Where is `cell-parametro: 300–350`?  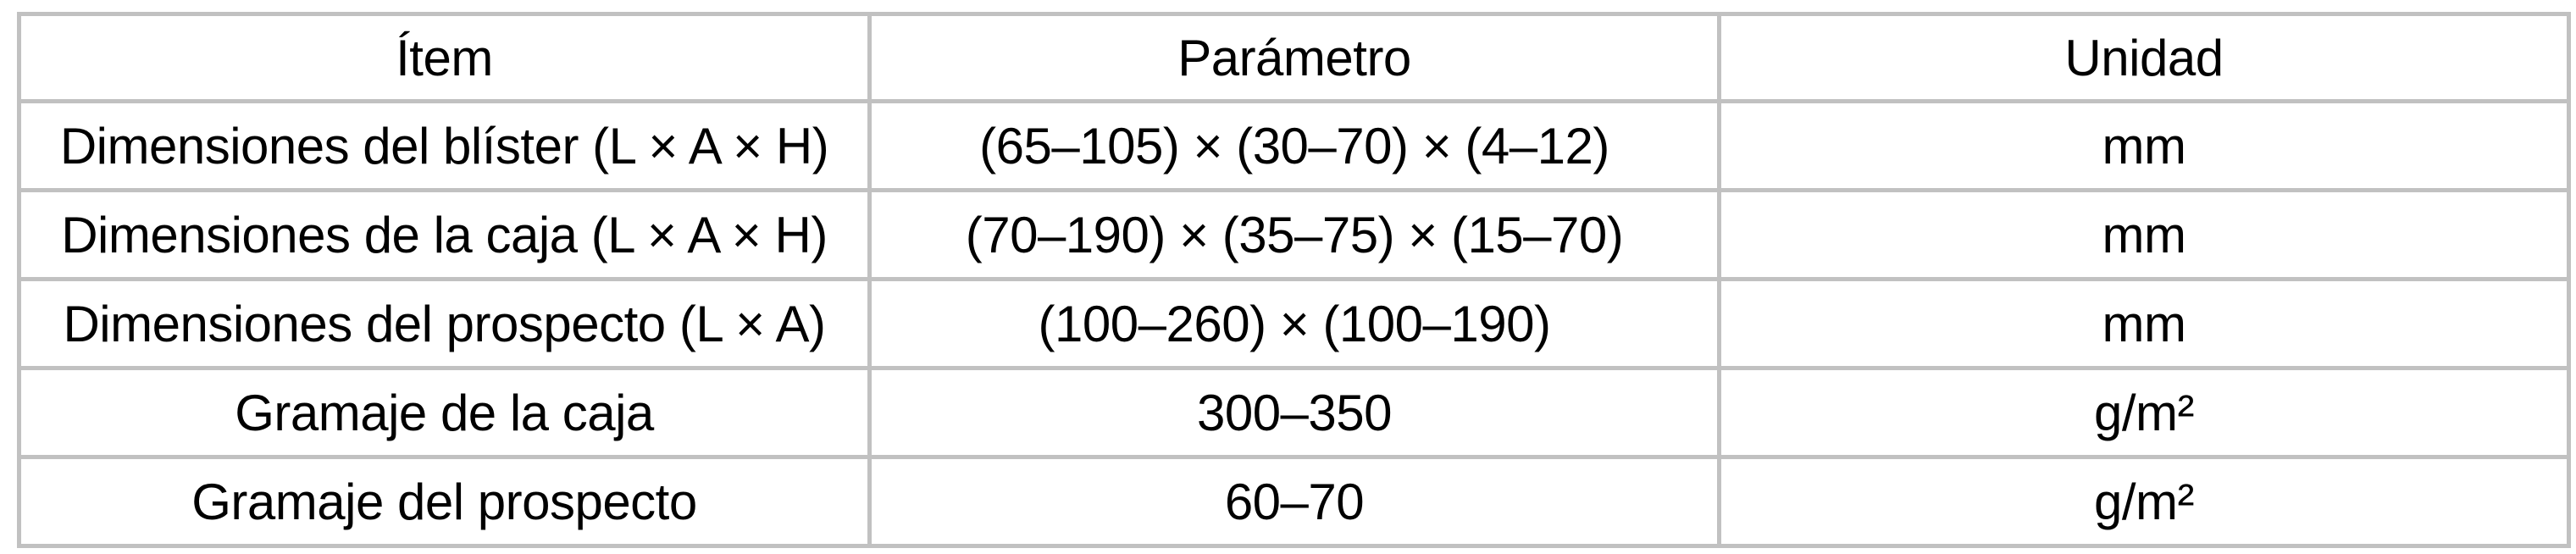
cell-parametro: 300–350 is located at coordinates (1294, 412).